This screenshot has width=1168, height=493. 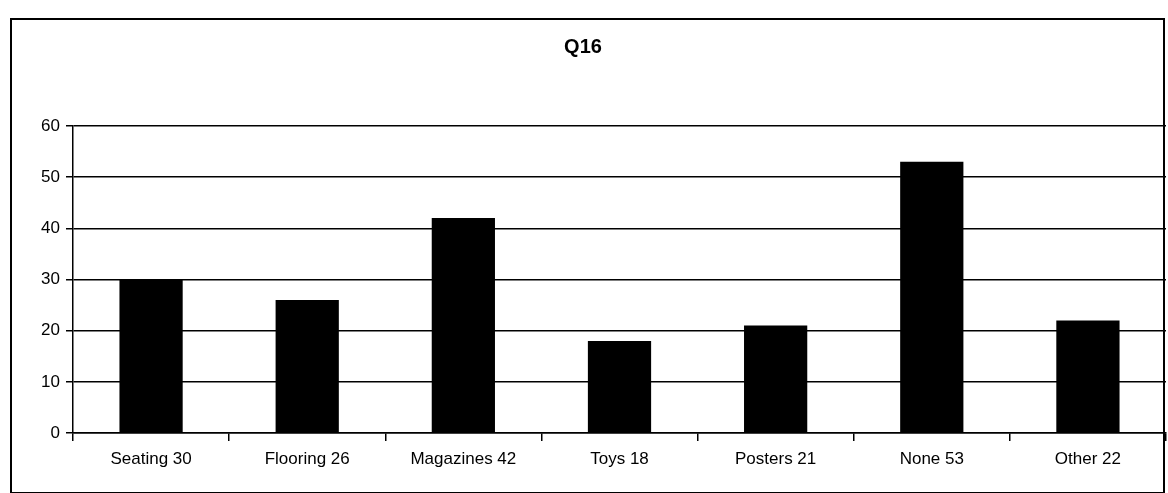 I want to click on y-tick-label: 10, so click(x=50, y=381).